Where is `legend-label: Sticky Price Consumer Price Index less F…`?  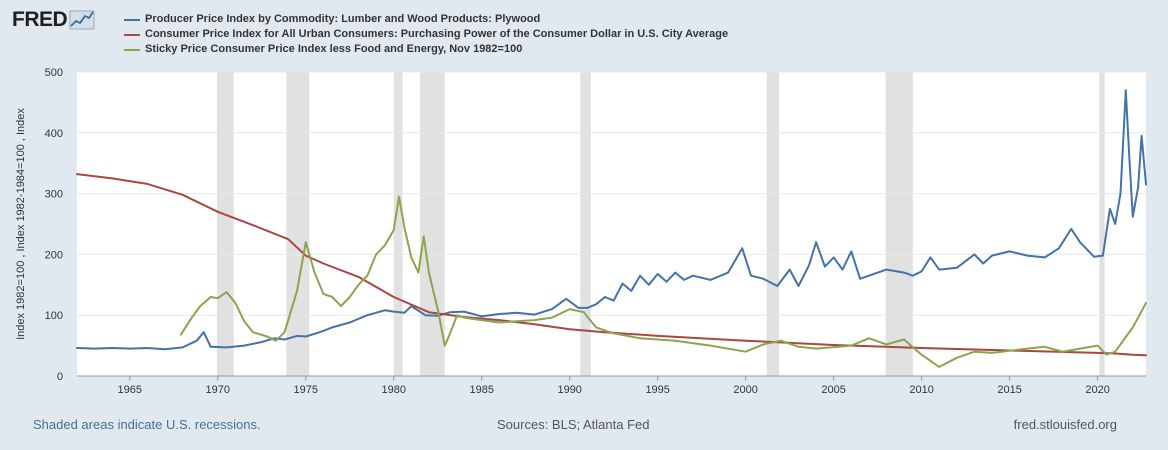
legend-label: Sticky Price Consumer Price Index less F… is located at coordinates (334, 49).